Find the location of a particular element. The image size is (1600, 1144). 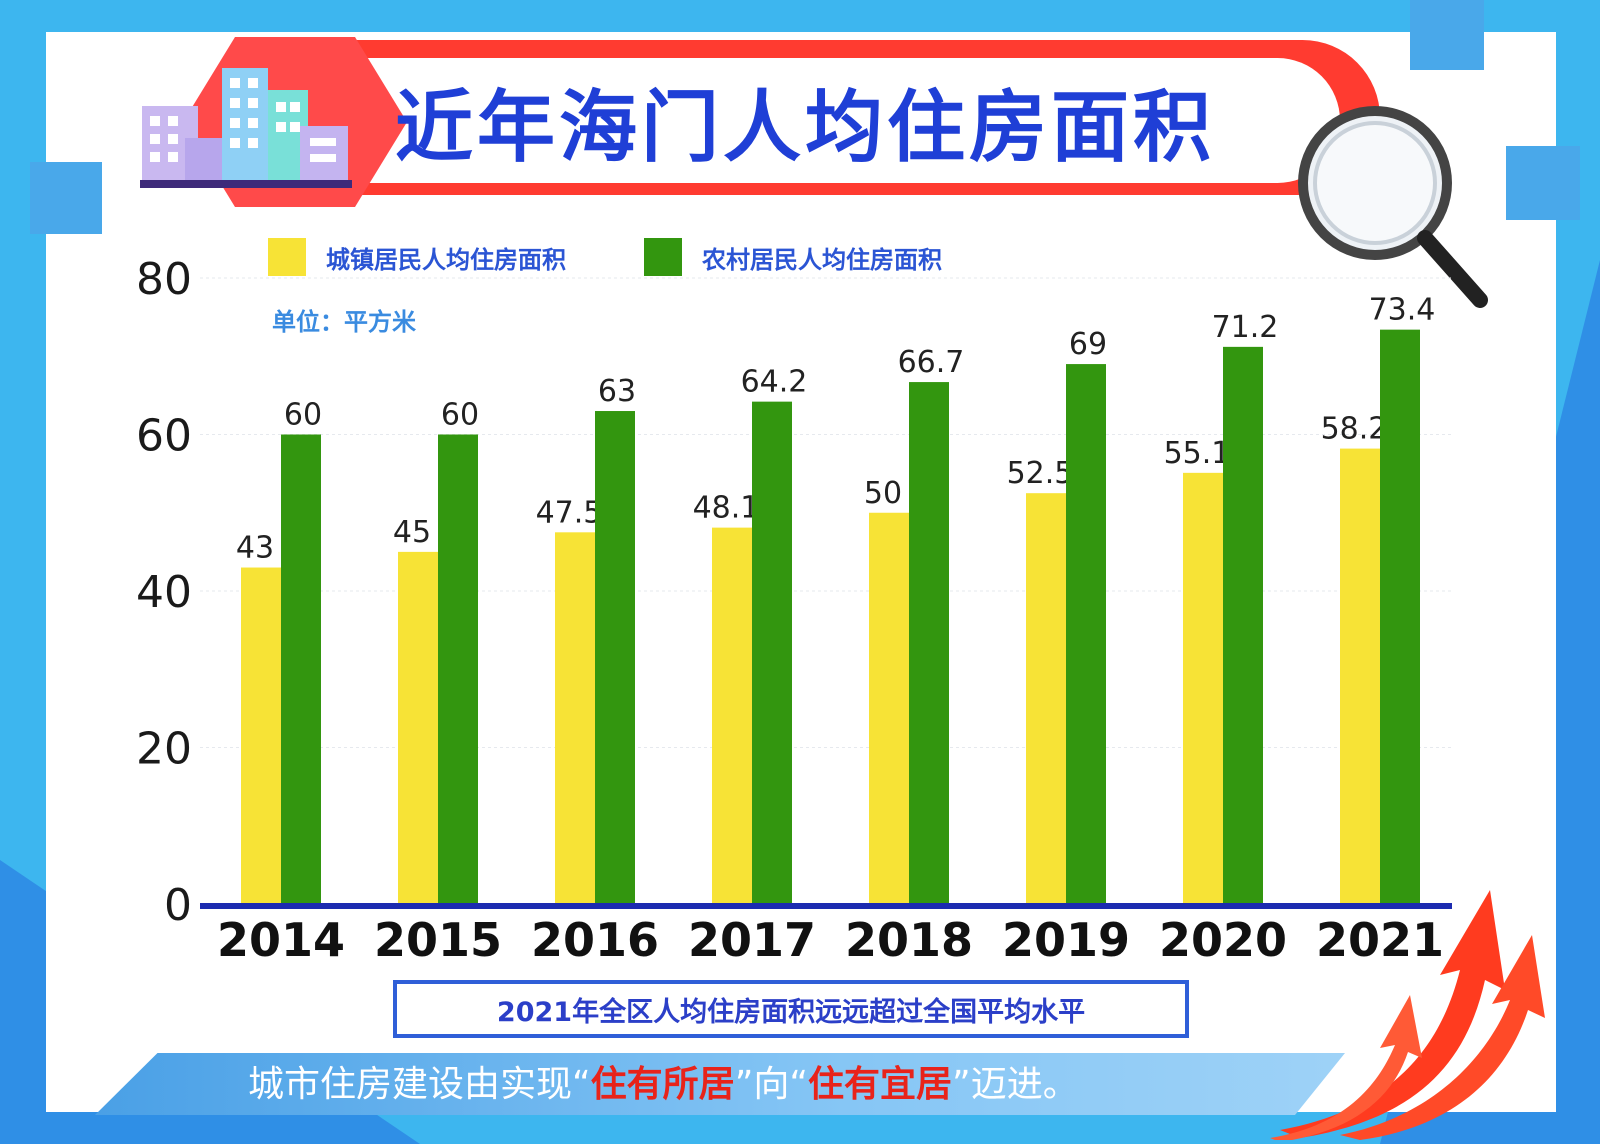

page-title: 近年海门人均住房面积 is located at coordinates (805, 128).